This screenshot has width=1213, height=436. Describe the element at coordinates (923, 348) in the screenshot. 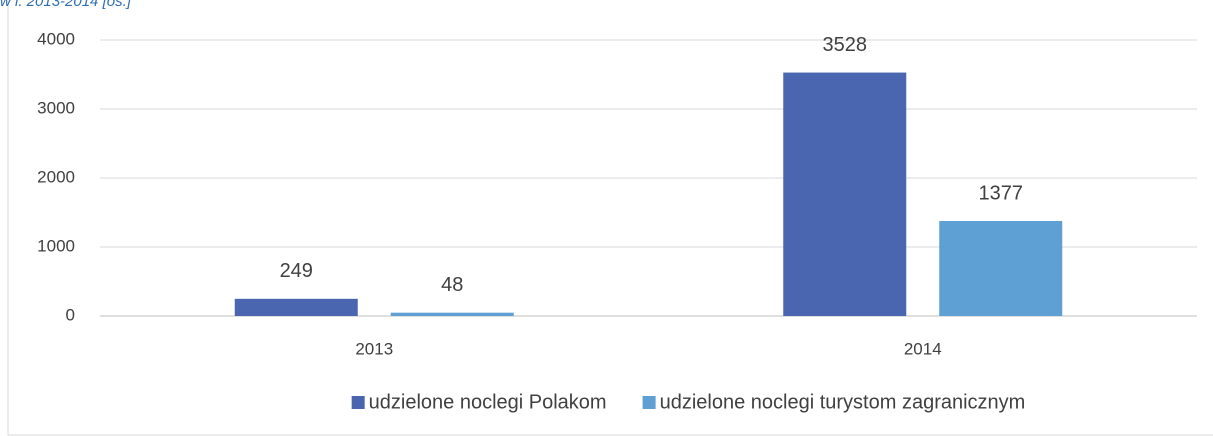

I see `x-tick-label: 2014` at that location.